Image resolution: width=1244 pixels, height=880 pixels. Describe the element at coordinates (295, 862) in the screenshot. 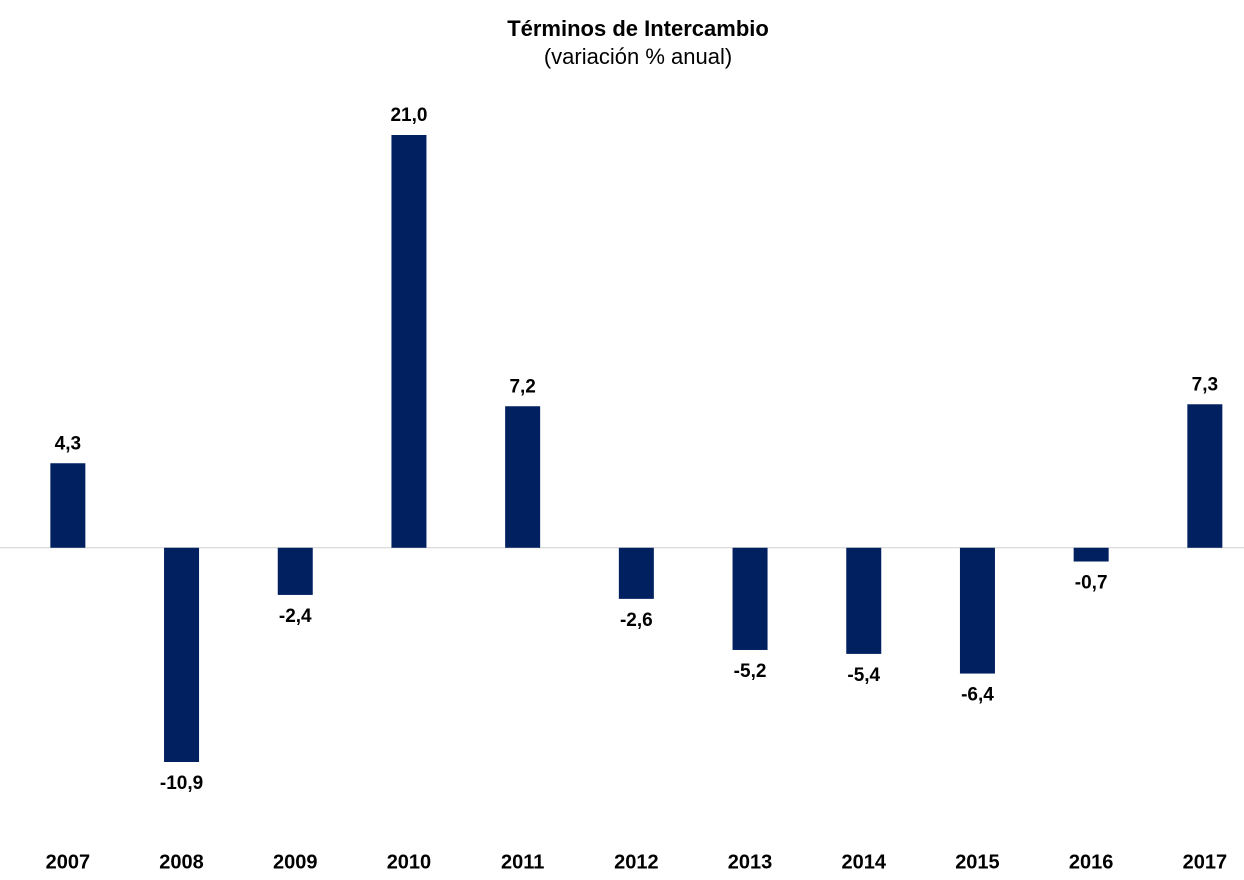

I see `x-tick-label: 2009` at that location.